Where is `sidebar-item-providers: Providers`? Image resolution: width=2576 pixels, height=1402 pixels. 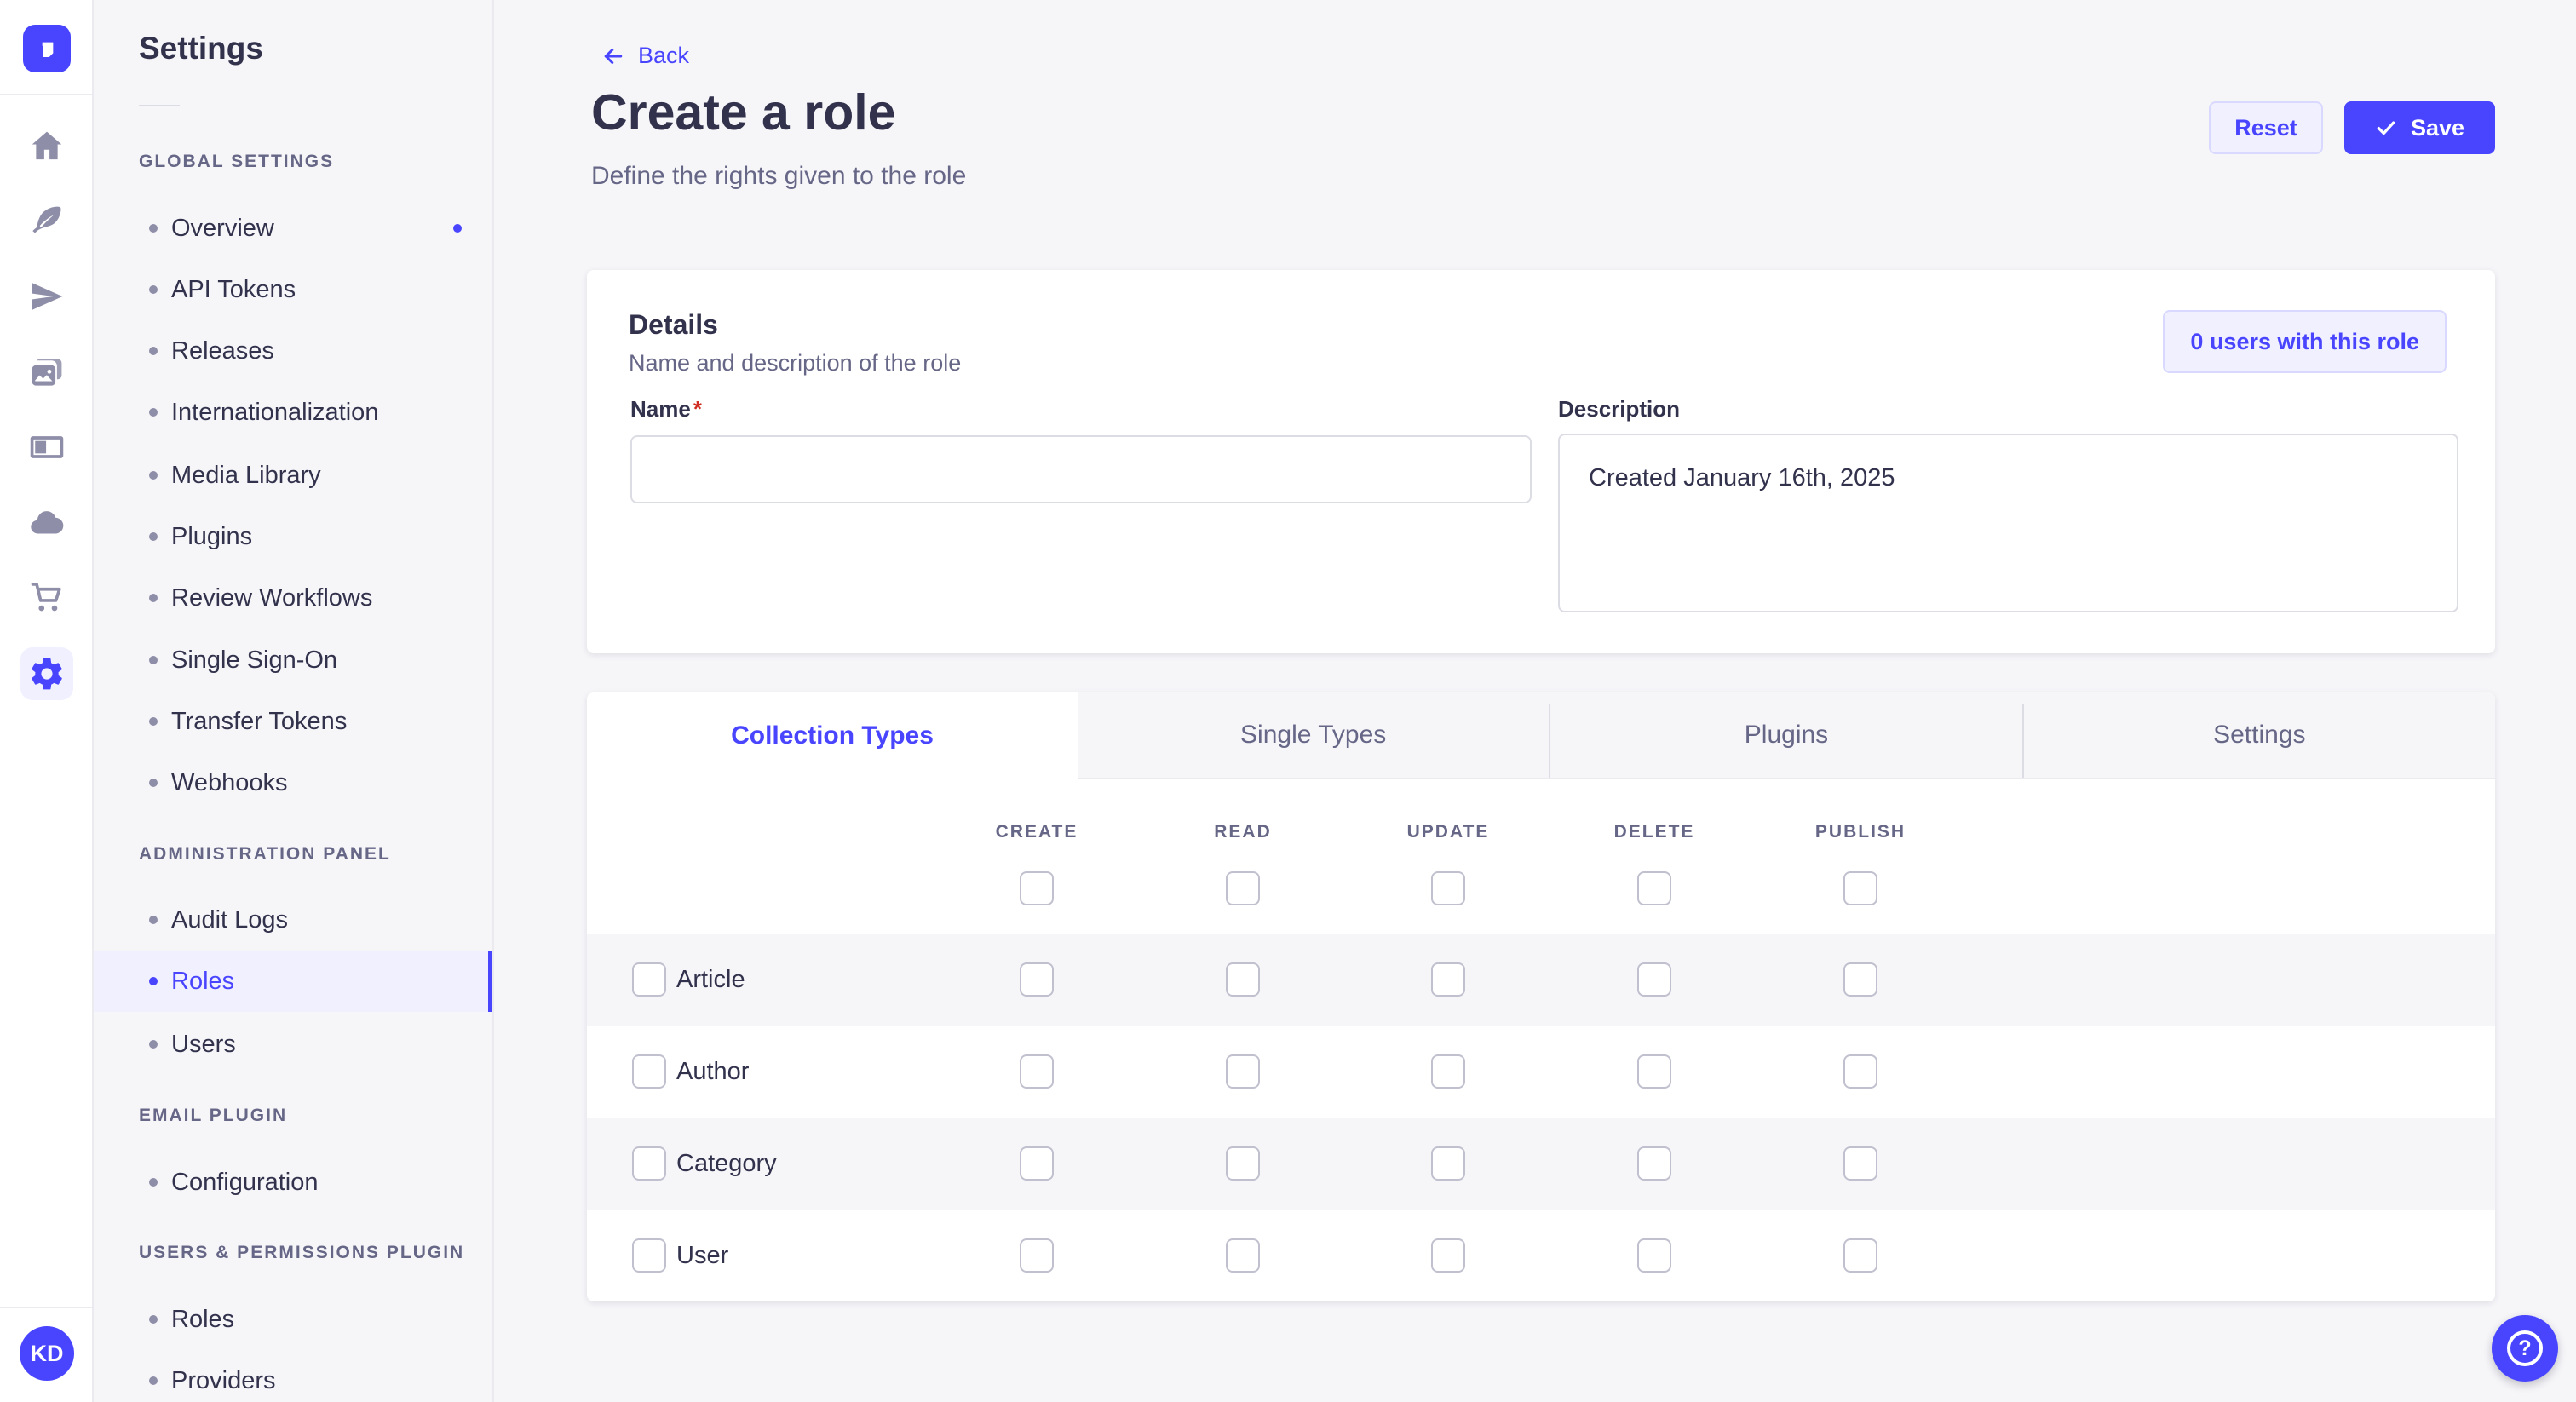 sidebar-item-providers: Providers is located at coordinates (293, 1376).